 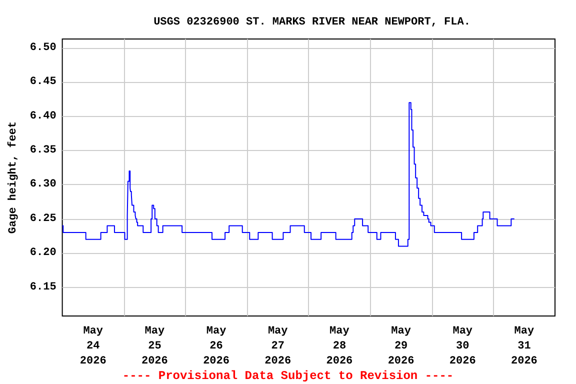 What do you see at coordinates (339, 347) in the screenshot?
I see `x-tick-label: May 28 2026` at bounding box center [339, 347].